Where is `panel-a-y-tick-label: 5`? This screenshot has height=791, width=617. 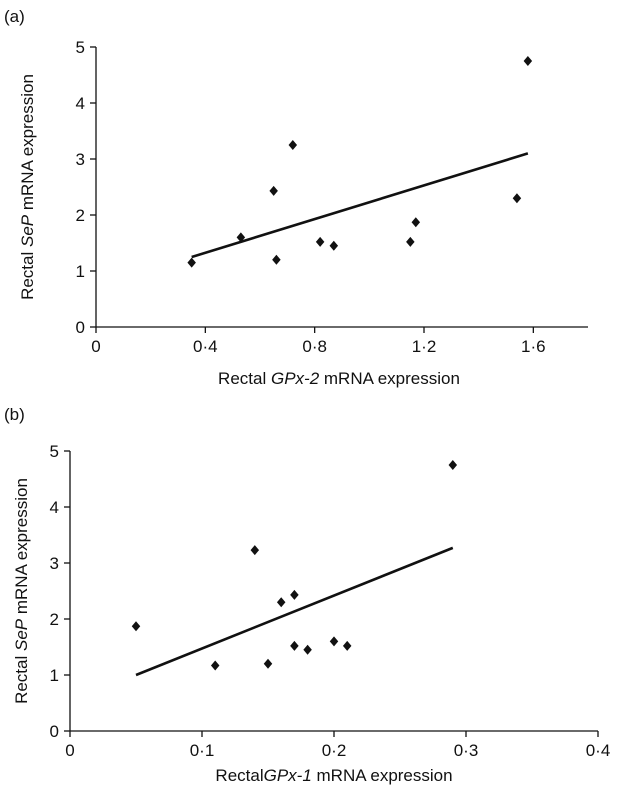
panel-a-y-tick-label: 5 is located at coordinates (80, 47).